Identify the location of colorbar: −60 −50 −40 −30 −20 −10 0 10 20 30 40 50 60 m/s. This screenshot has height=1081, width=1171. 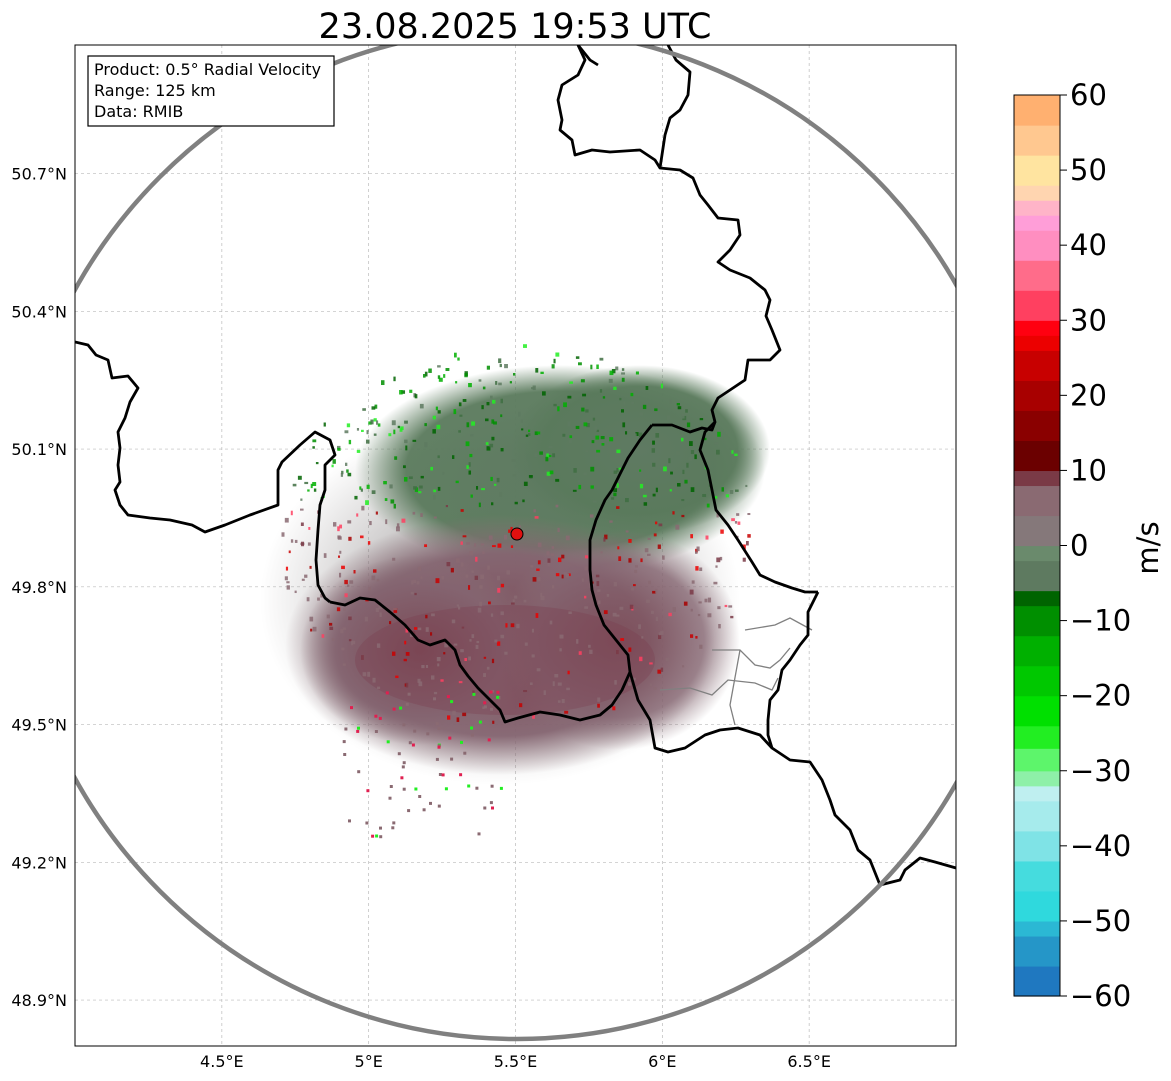
(1089, 545).